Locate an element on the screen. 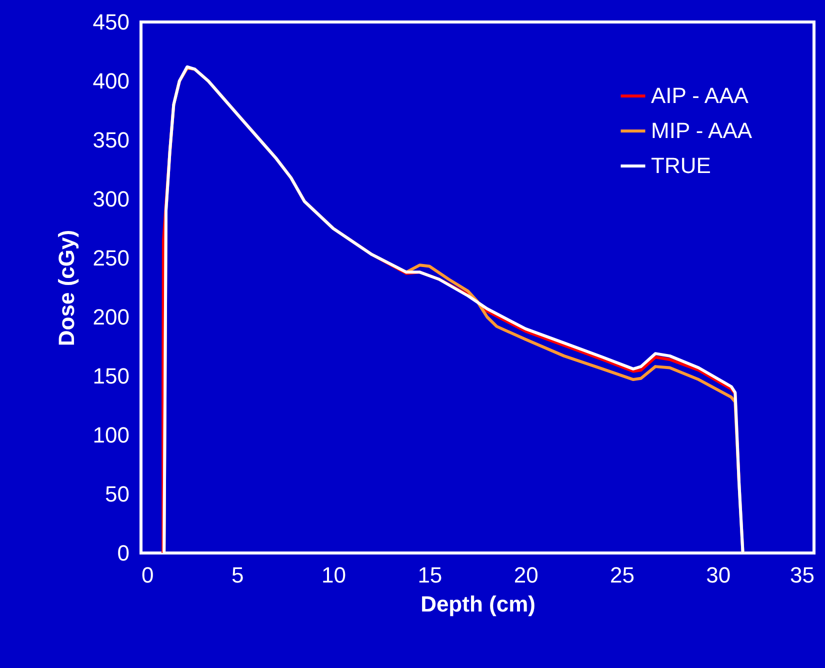  y-axis-title: Dose (cGy) is located at coordinates (66, 288).